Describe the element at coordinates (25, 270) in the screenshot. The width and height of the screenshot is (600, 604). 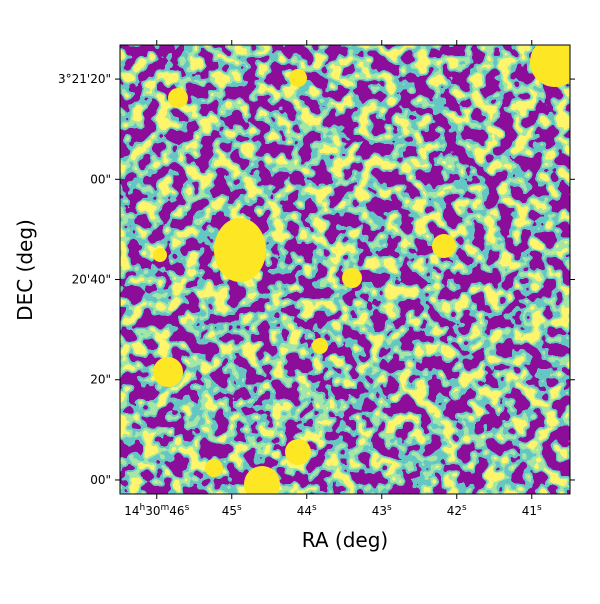
I see `y-axis-label: DEC (deg)` at that location.